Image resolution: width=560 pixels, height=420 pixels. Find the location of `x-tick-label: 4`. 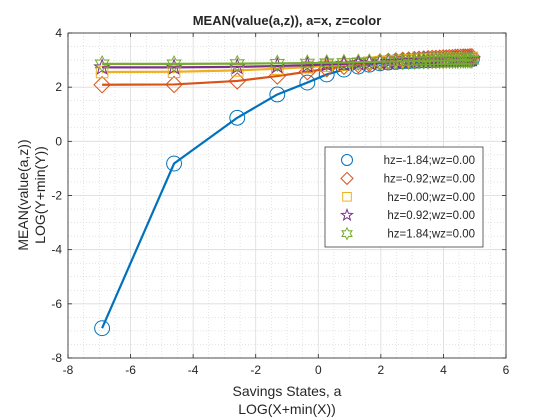

x-tick-label: 4 is located at coordinates (443, 370).